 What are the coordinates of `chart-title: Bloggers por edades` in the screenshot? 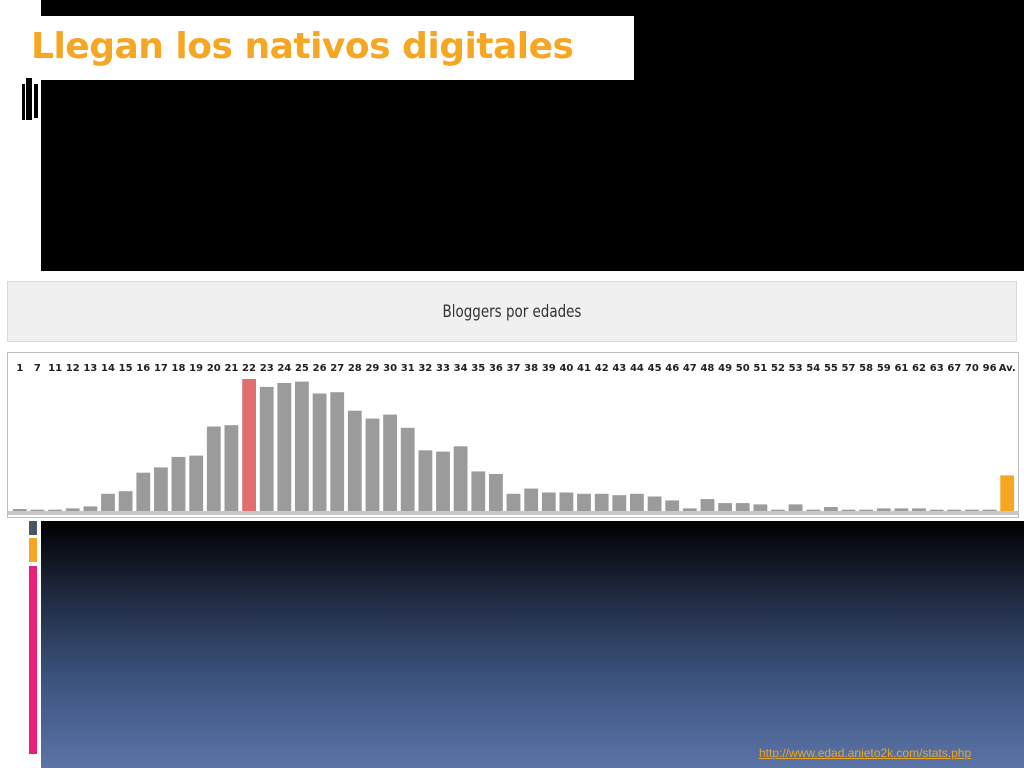 It's located at (512, 312).